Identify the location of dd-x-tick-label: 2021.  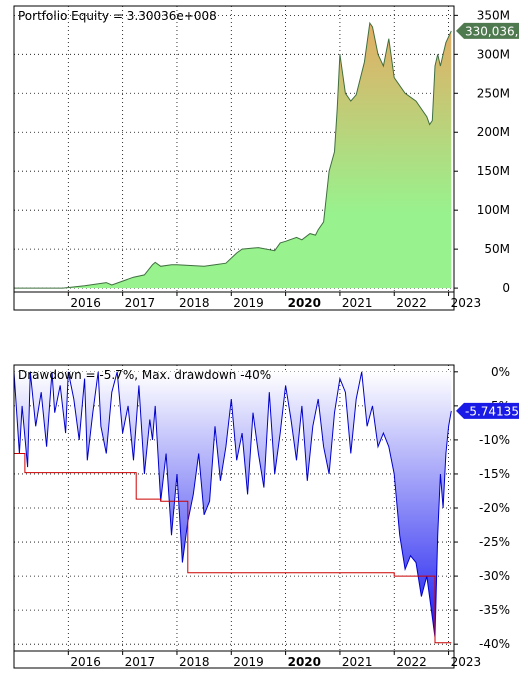
(357, 662).